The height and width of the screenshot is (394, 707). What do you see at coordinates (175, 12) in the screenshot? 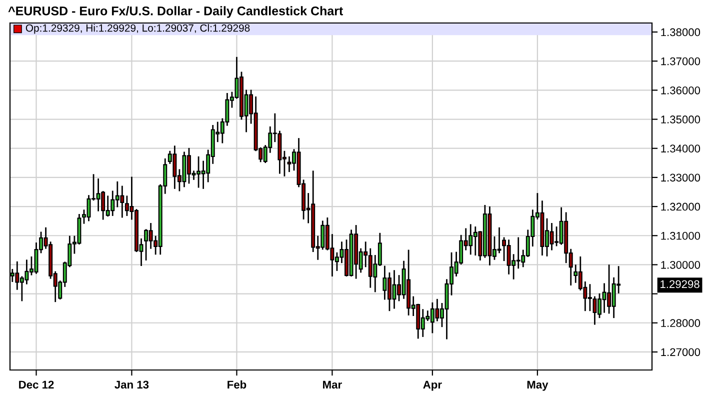
I see `chart-title: ^EURUSD - Euro Fx/U.S. Dollar - Daily Candlestick Chart` at bounding box center [175, 12].